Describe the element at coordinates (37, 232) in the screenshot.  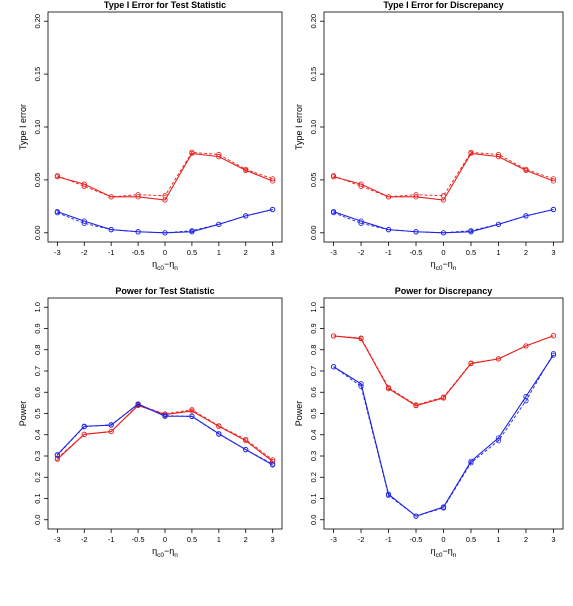
I see `y-tick-label: 0.00` at that location.